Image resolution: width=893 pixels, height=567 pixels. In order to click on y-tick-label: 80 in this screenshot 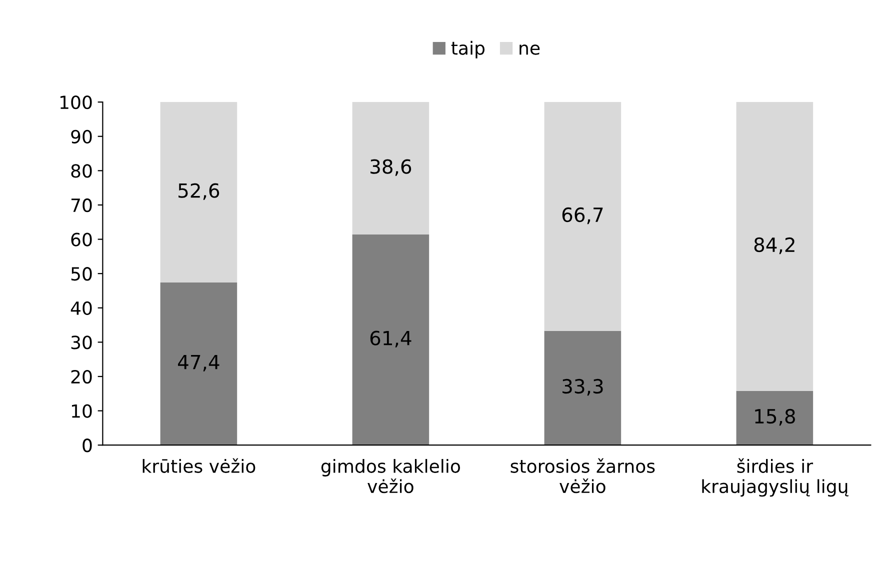, I will do `click(81, 171)`.